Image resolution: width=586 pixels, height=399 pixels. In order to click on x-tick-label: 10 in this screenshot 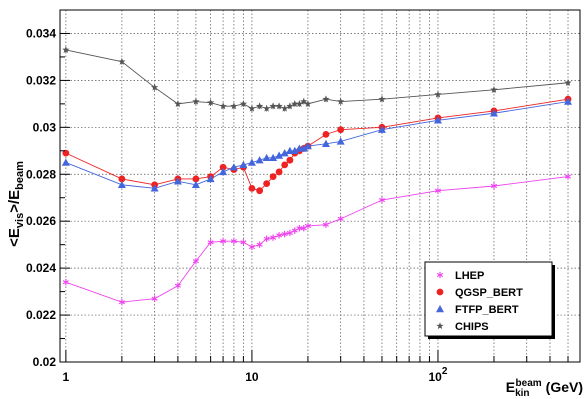, I will do `click(252, 377)`.